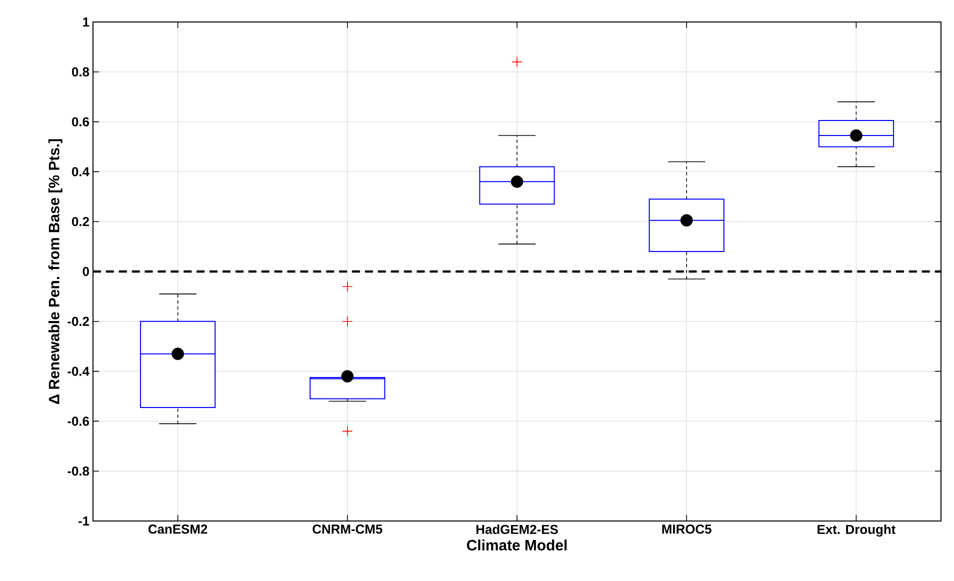  Describe the element at coordinates (79, 421) in the screenshot. I see `y-tick-label: -0.6` at that location.